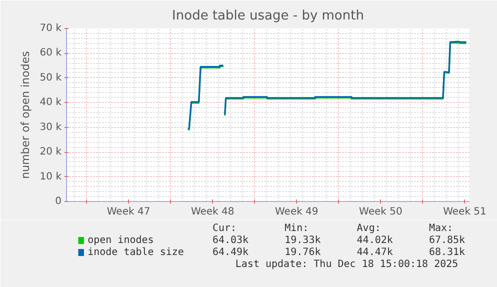 This screenshot has width=497, height=287. Describe the element at coordinates (441, 228) in the screenshot. I see `text: Max:` at that location.